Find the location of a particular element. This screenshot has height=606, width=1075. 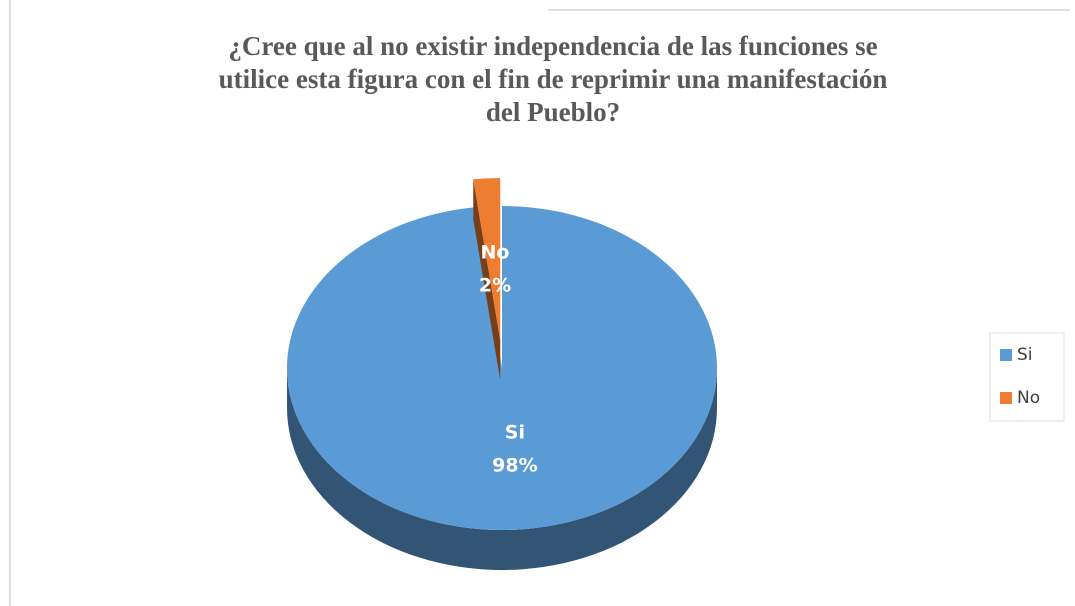

slice is located at coordinates (487, 259).